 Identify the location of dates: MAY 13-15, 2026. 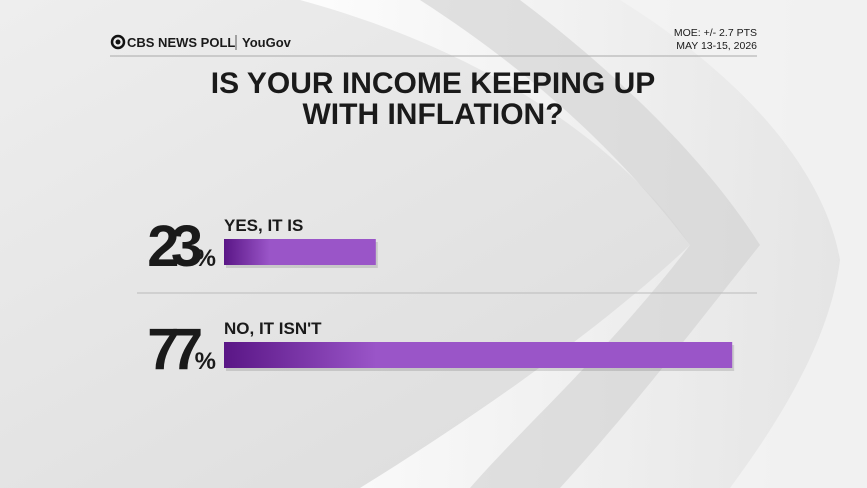
(716, 46).